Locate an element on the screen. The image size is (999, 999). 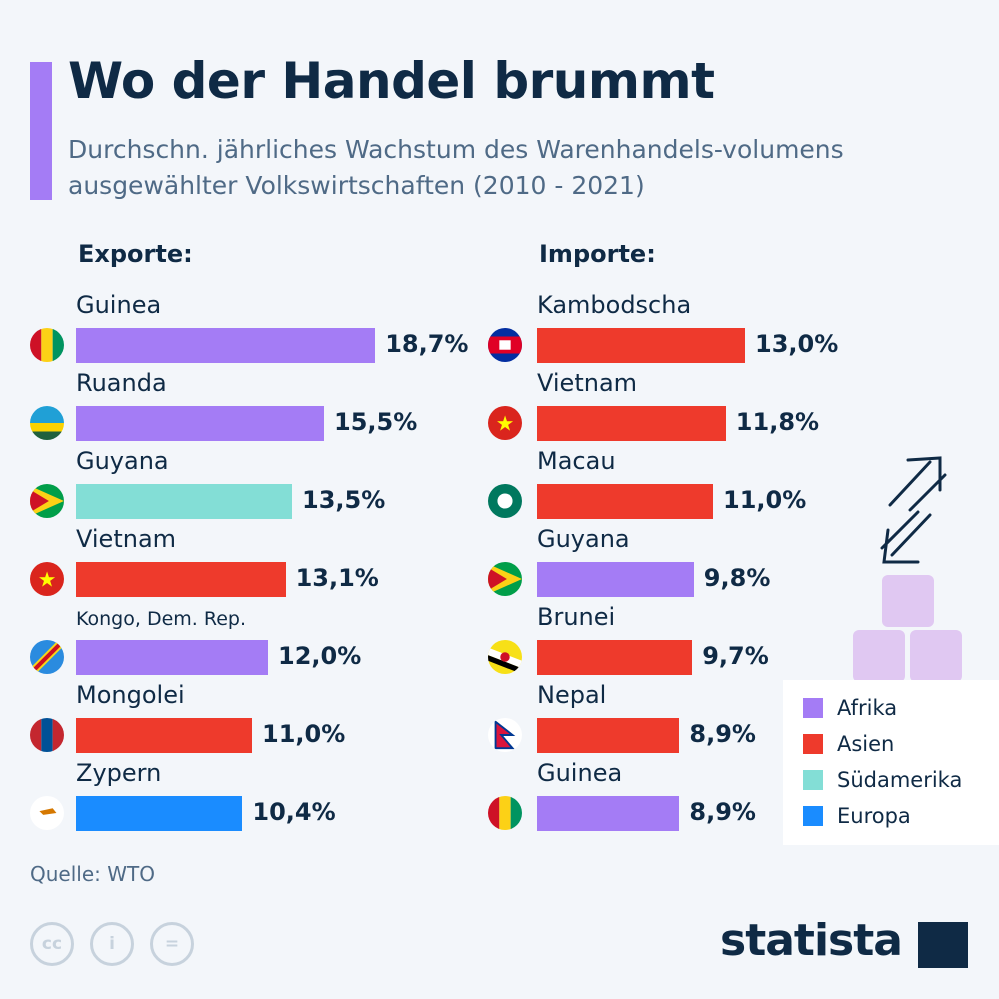
legend: Afrika Asien Südamerika Europa is located at coordinates (891, 762).